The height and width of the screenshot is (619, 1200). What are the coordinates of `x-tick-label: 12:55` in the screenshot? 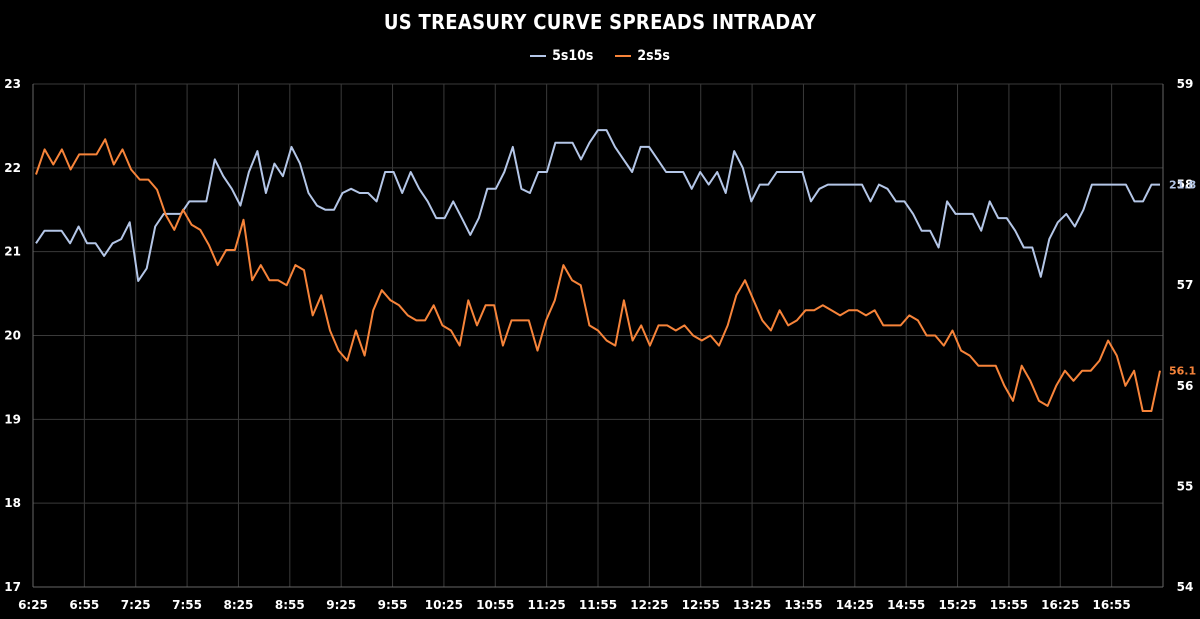 It's located at (701, 605).